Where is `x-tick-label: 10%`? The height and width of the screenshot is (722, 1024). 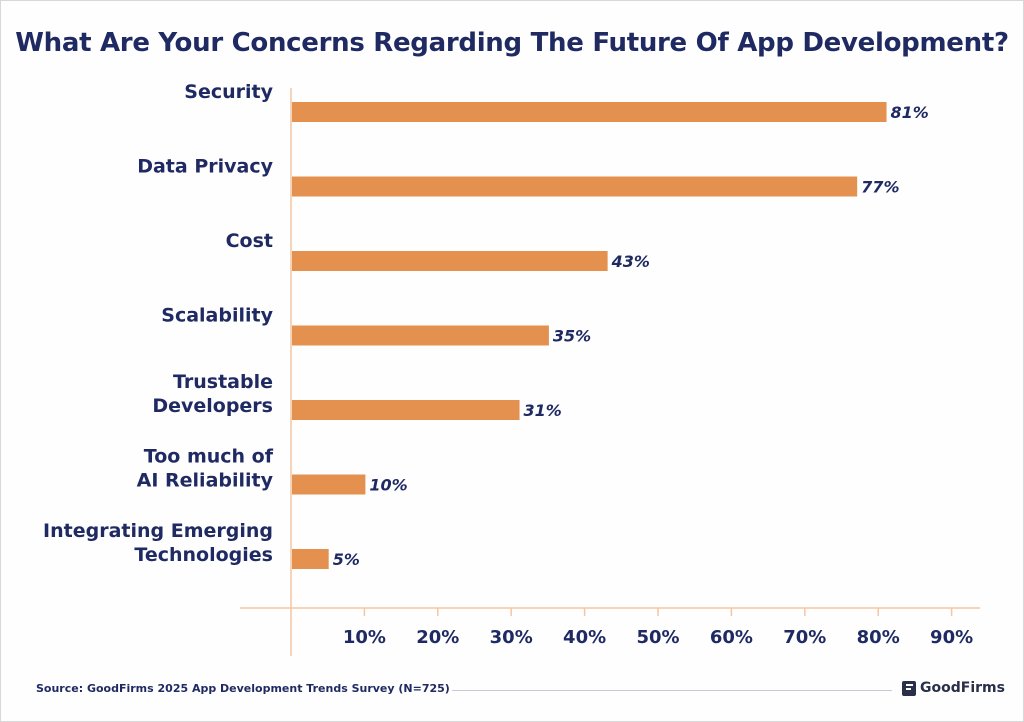
x-tick-label: 10% is located at coordinates (364, 637).